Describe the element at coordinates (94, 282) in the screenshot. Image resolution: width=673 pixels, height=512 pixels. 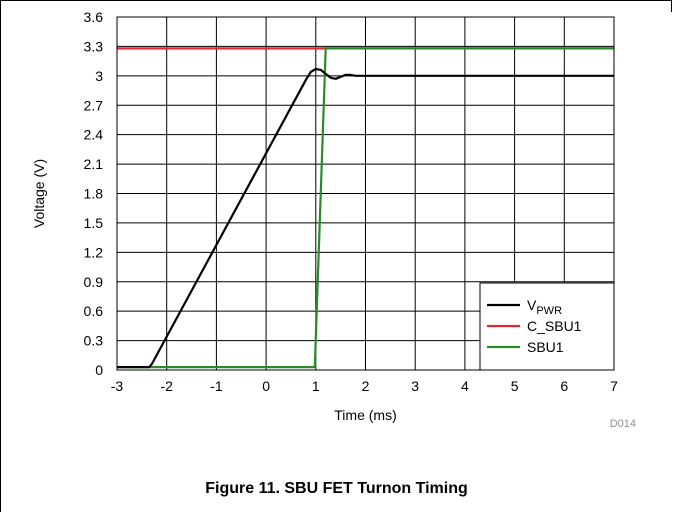
I see `y-tick-label-3: 0.9` at that location.